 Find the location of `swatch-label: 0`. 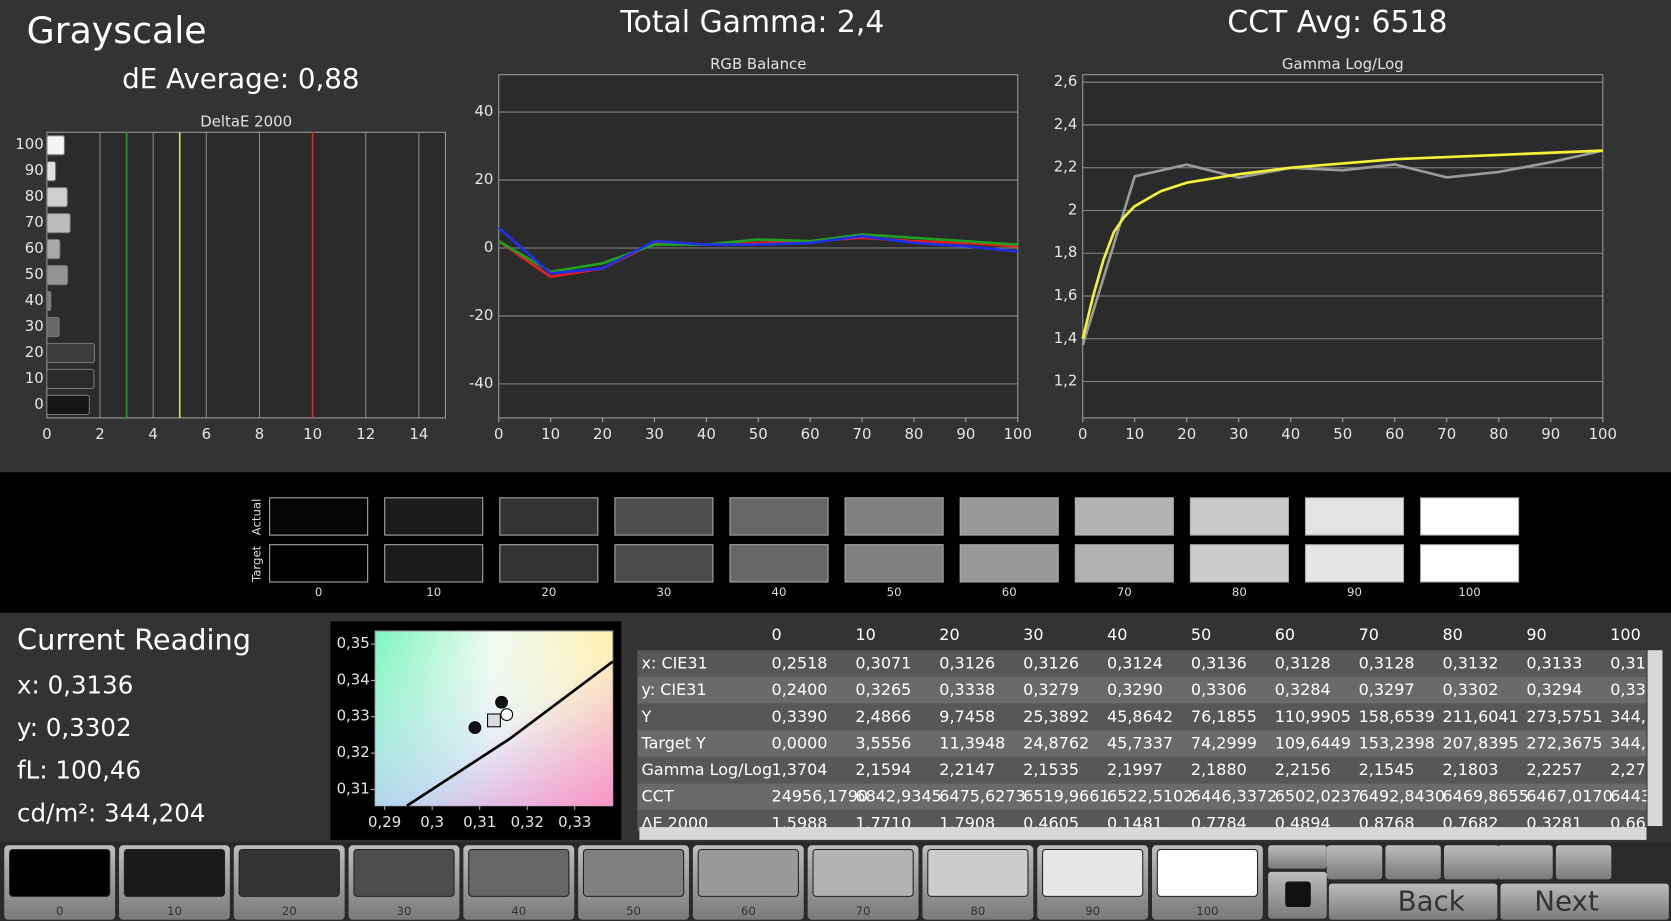

swatch-label: 0 is located at coordinates (318, 592).